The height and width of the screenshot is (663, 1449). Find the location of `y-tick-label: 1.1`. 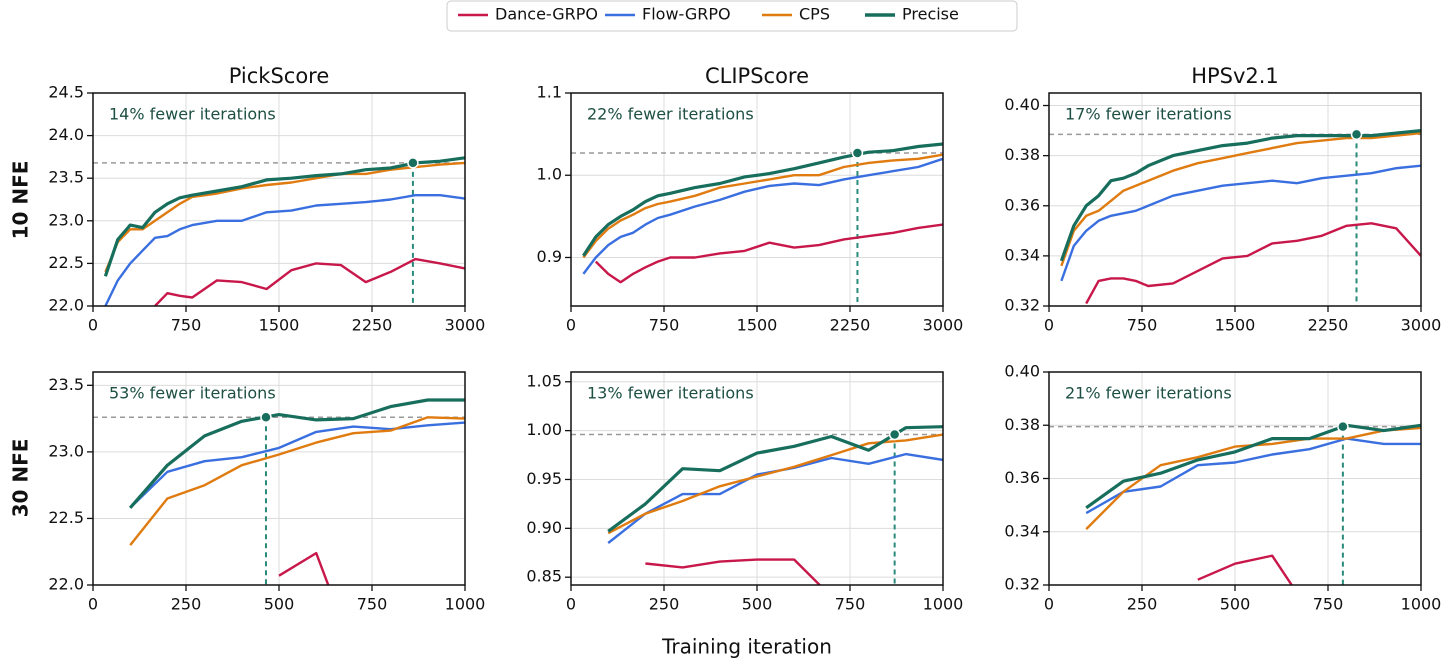

y-tick-label: 1.1 is located at coordinates (549, 92).